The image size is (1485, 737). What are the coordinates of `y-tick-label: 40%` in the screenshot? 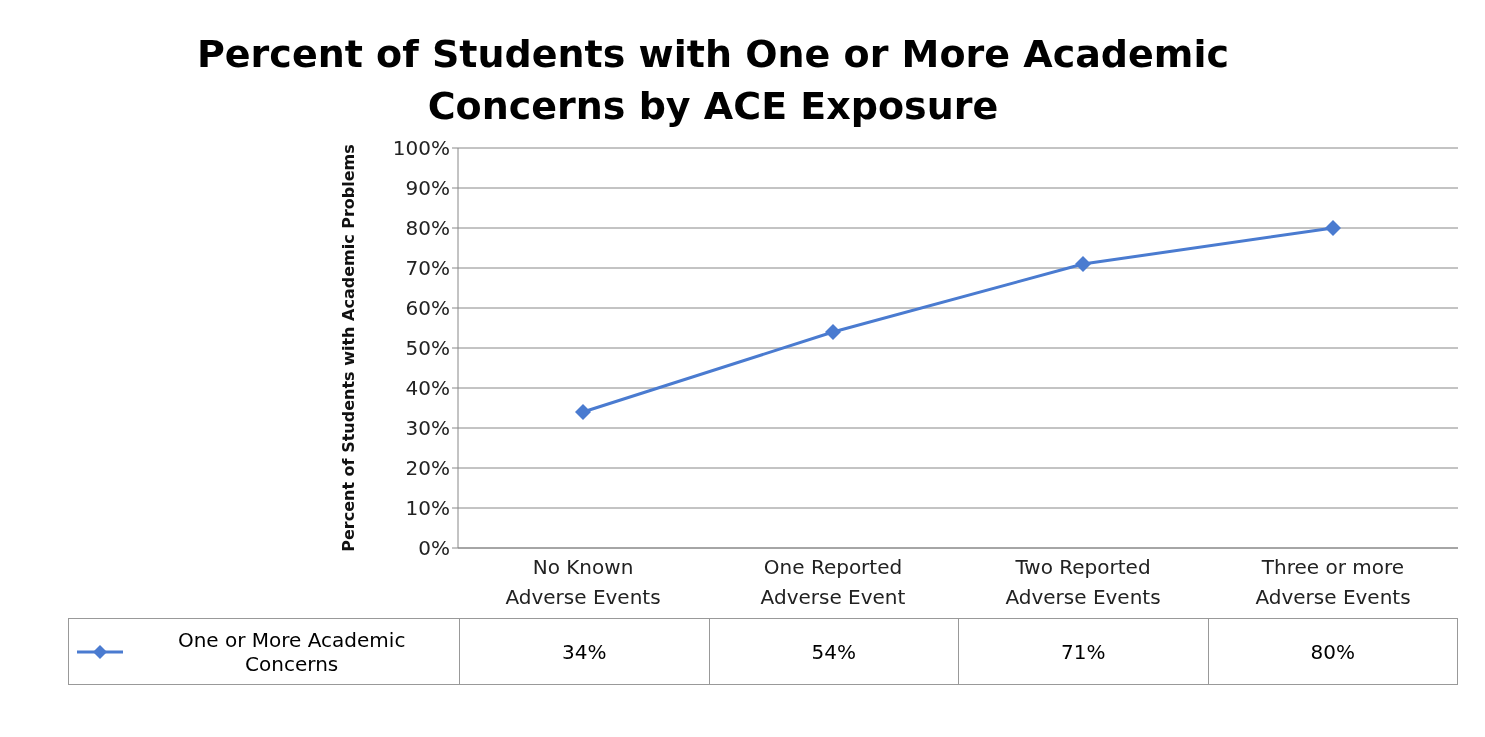 It's located at (427, 388).